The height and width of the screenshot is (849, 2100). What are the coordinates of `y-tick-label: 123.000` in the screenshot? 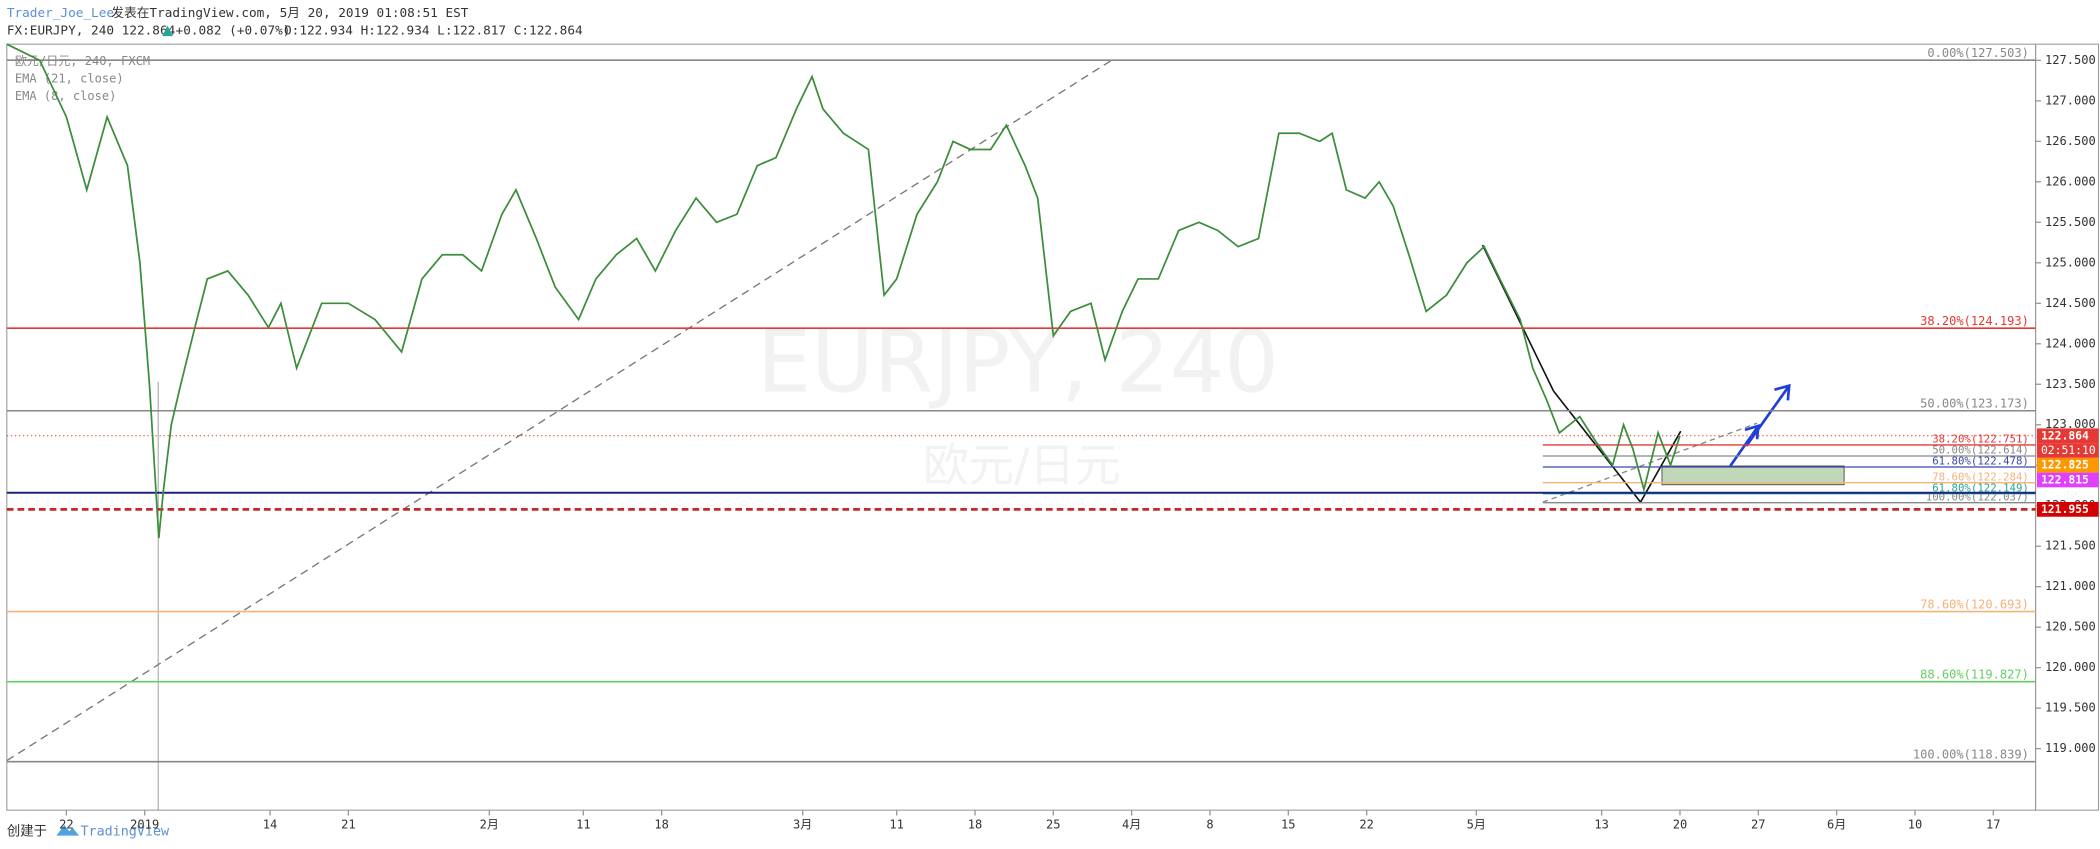 It's located at (2070, 424).